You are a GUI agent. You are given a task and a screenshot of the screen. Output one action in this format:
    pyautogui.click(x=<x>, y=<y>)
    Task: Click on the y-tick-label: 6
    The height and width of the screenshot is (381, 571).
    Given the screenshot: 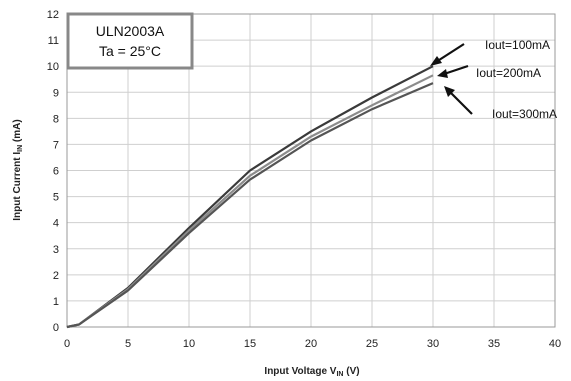 What is the action you would take?
    pyautogui.click(x=56, y=172)
    